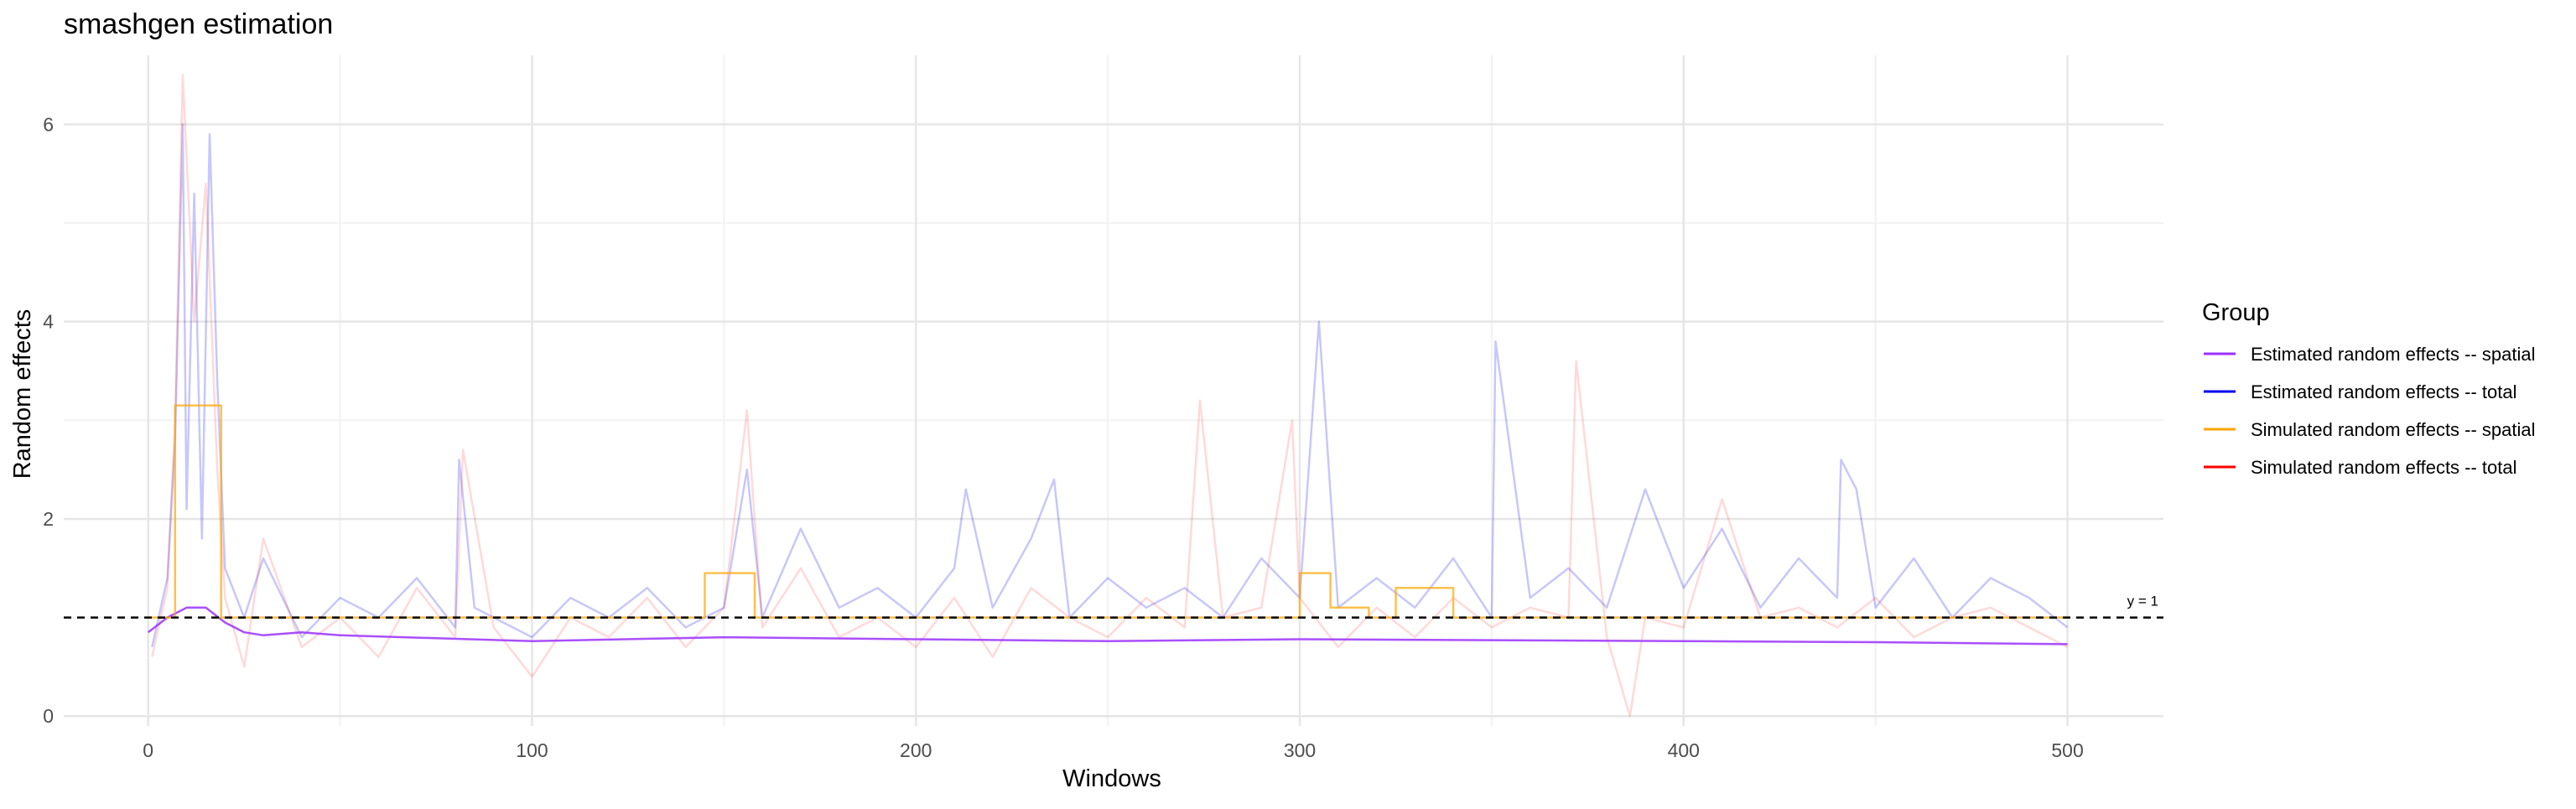 The height and width of the screenshot is (809, 2576). What do you see at coordinates (1684, 750) in the screenshot?
I see `x-tick-label: 400` at bounding box center [1684, 750].